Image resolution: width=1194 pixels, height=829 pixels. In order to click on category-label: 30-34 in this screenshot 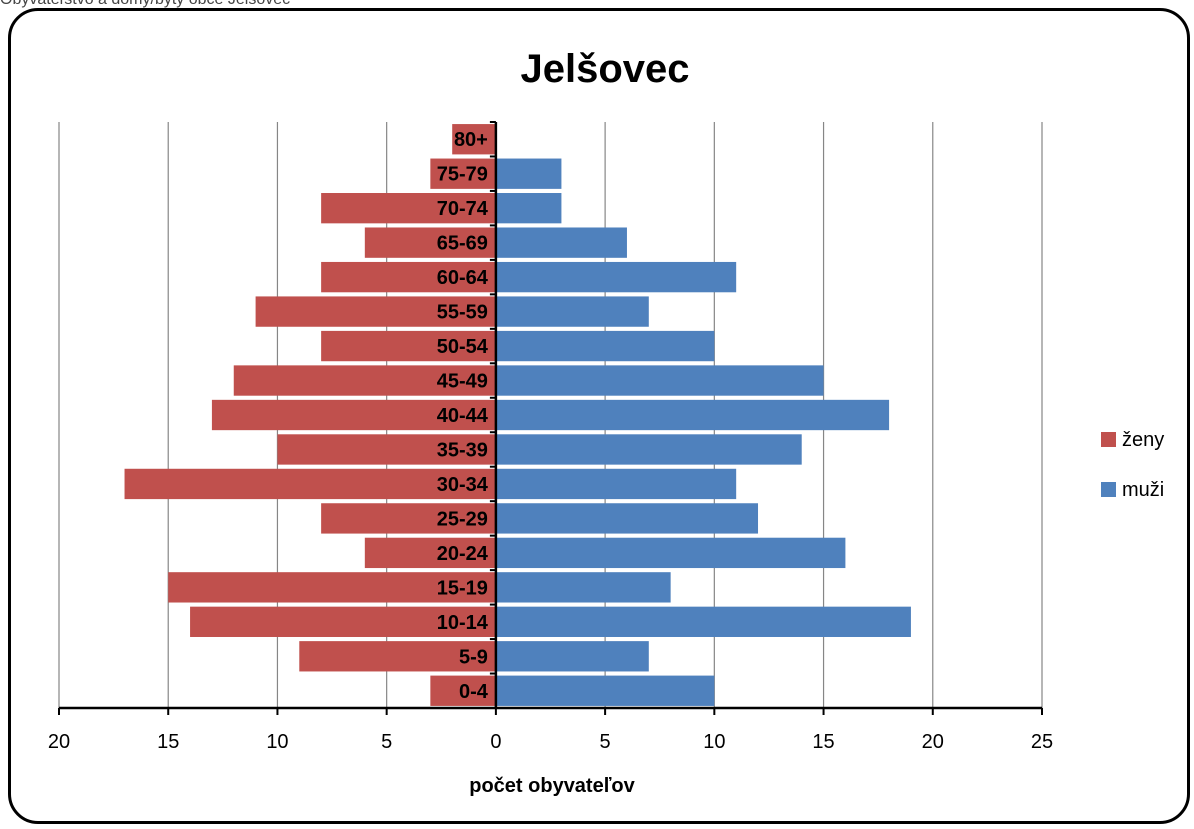, I will do `click(463, 485)`.